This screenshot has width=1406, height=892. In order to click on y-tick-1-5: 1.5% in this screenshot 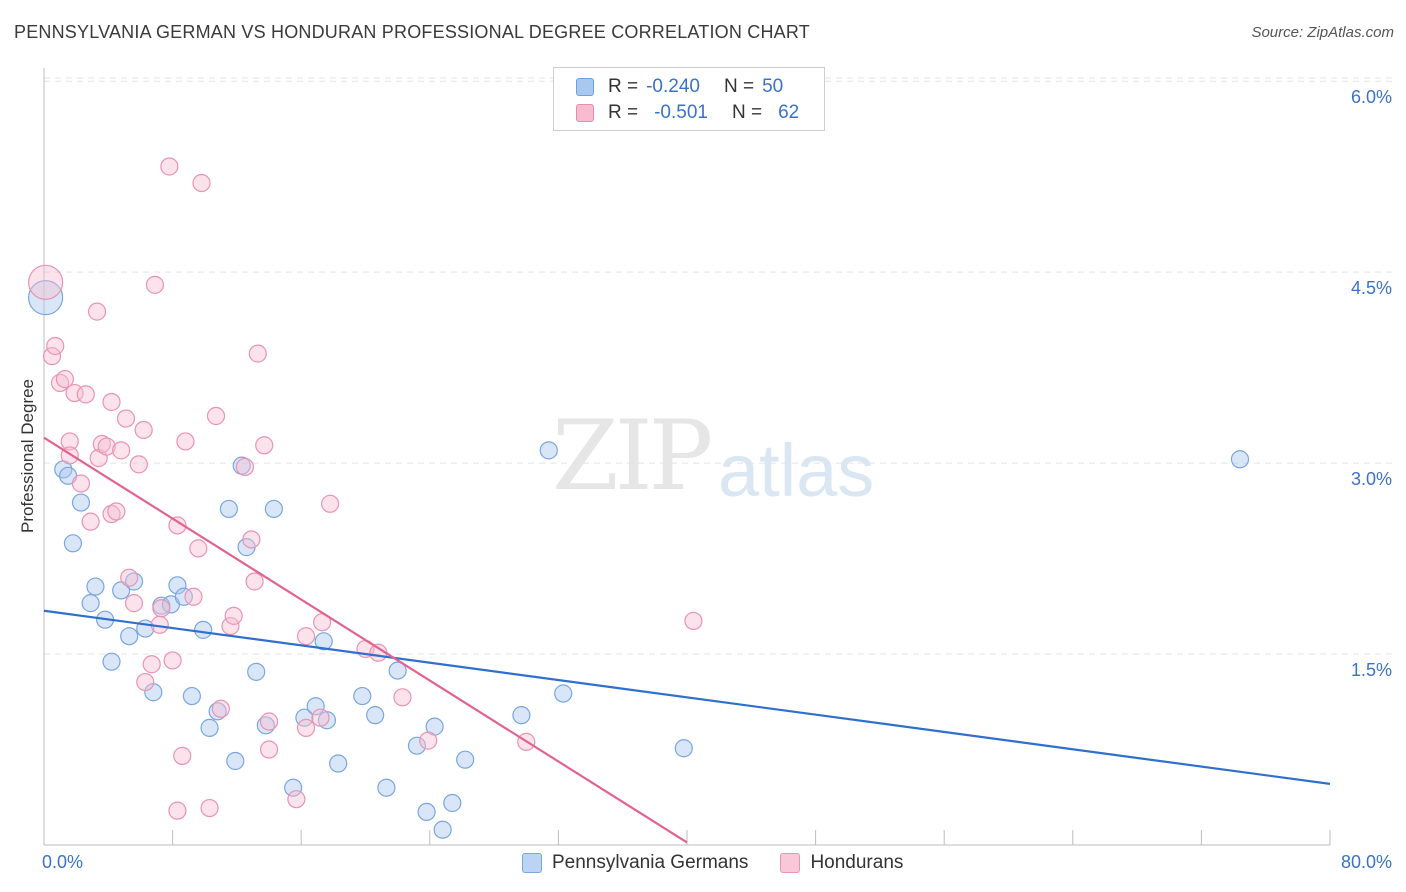, I will do `click(1371, 670)`.